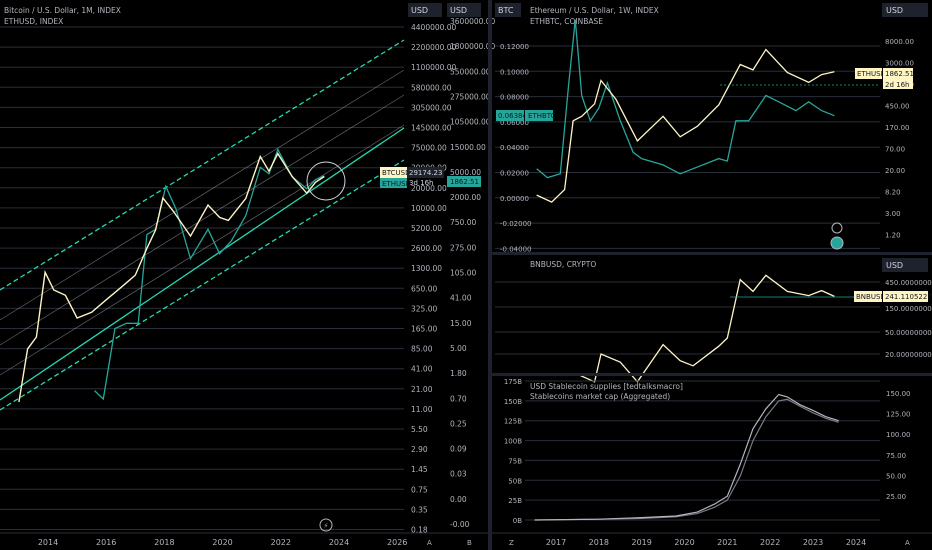 This screenshot has width=932, height=550. I want to click on axis-a-tick-label: 21.00, so click(422, 389).